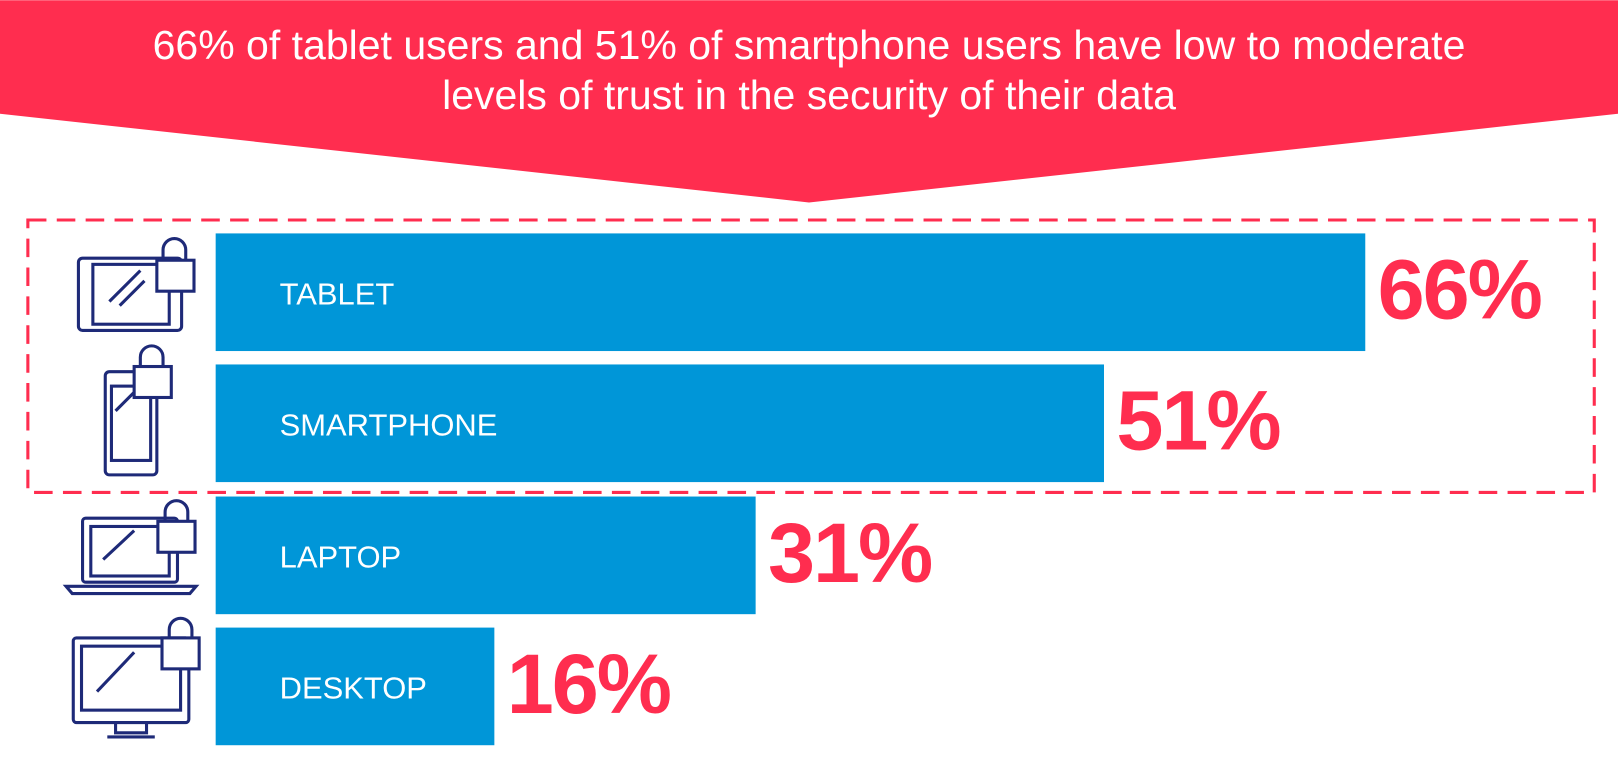  What do you see at coordinates (389, 425) in the screenshot?
I see `category-label: SMARTPHONE` at bounding box center [389, 425].